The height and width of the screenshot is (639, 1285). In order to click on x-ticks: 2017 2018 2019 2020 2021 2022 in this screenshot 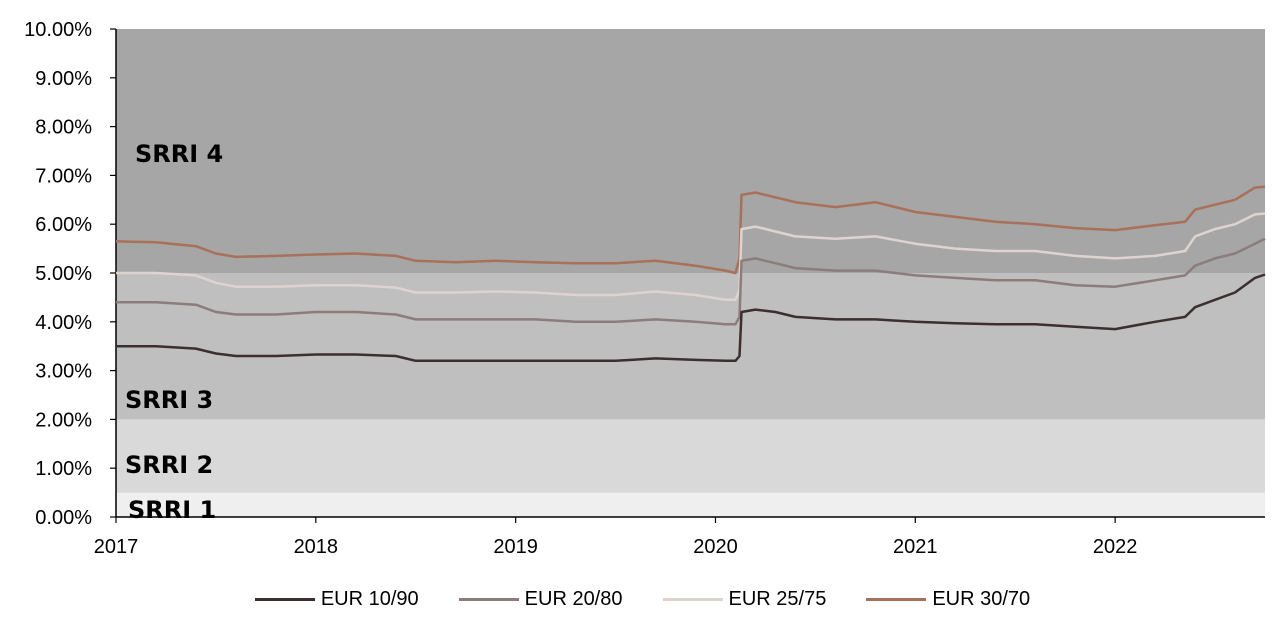, I will do `click(616, 537)`.